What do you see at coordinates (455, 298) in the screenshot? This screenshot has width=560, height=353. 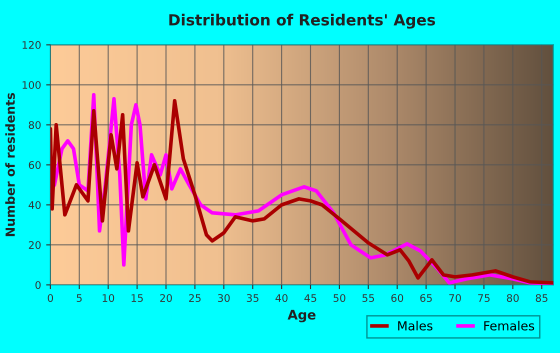 I see `x-tick-label: 70` at bounding box center [455, 298].